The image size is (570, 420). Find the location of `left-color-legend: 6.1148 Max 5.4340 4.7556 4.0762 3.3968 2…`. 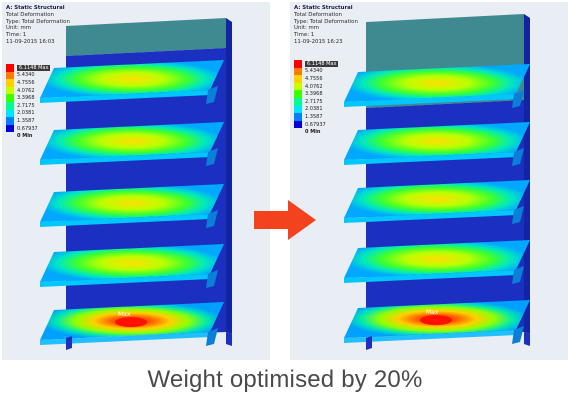

left-color-legend: 6.1148 Max 5.4340 4.7556 4.0762 3.3968 2… is located at coordinates (28, 102).